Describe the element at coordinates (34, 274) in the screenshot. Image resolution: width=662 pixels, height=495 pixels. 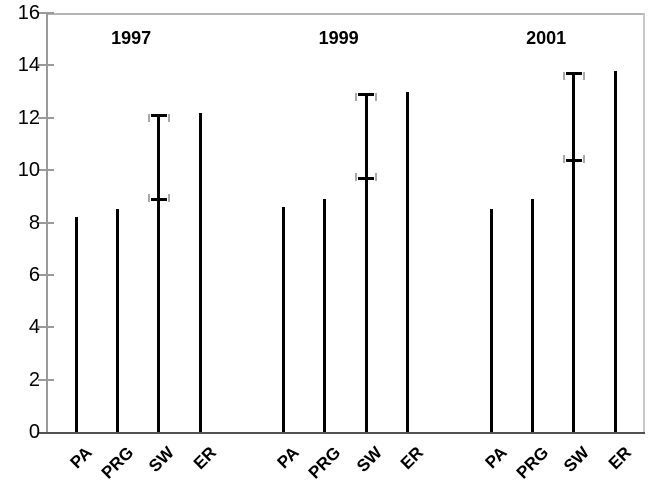
I see `y-tick-label-6: 6` at that location.